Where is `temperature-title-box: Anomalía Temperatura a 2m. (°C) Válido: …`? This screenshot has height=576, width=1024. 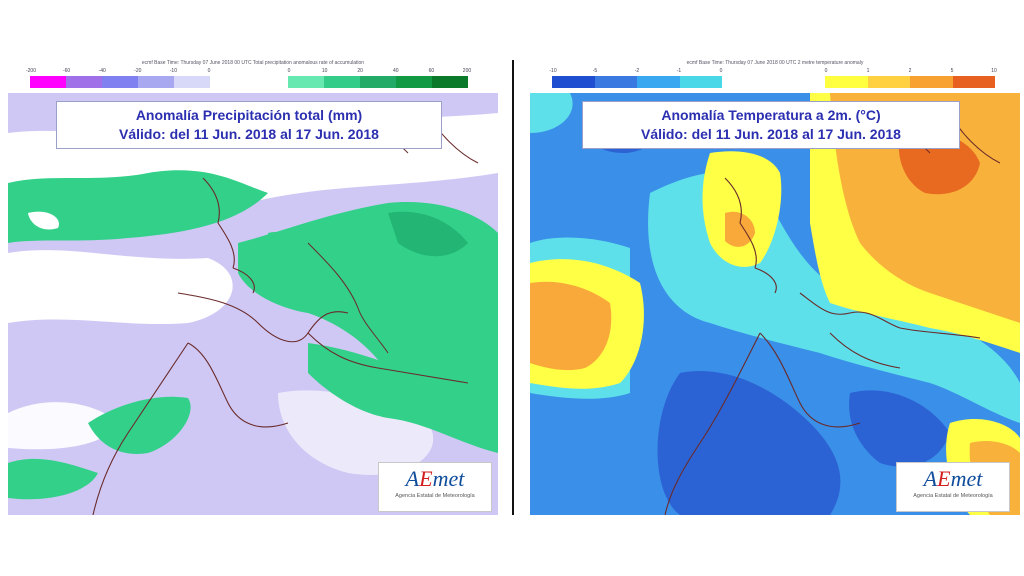 temperature-title-box: Anomalía Temperatura a 2m. (°C) Válido: … is located at coordinates (771, 125).